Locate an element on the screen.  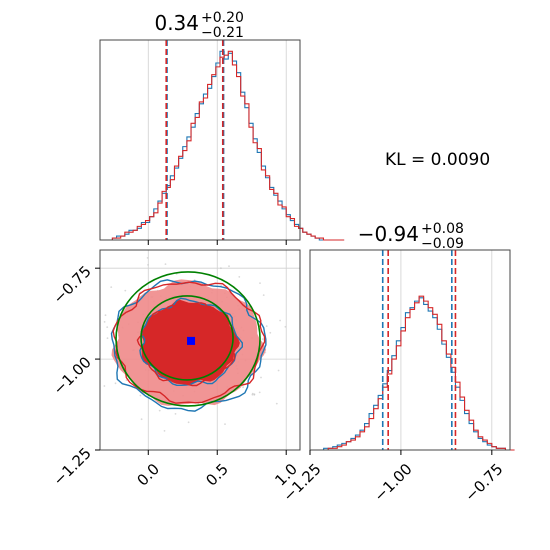
br-x-tick-label: −1.00 is located at coordinates (392, 482).